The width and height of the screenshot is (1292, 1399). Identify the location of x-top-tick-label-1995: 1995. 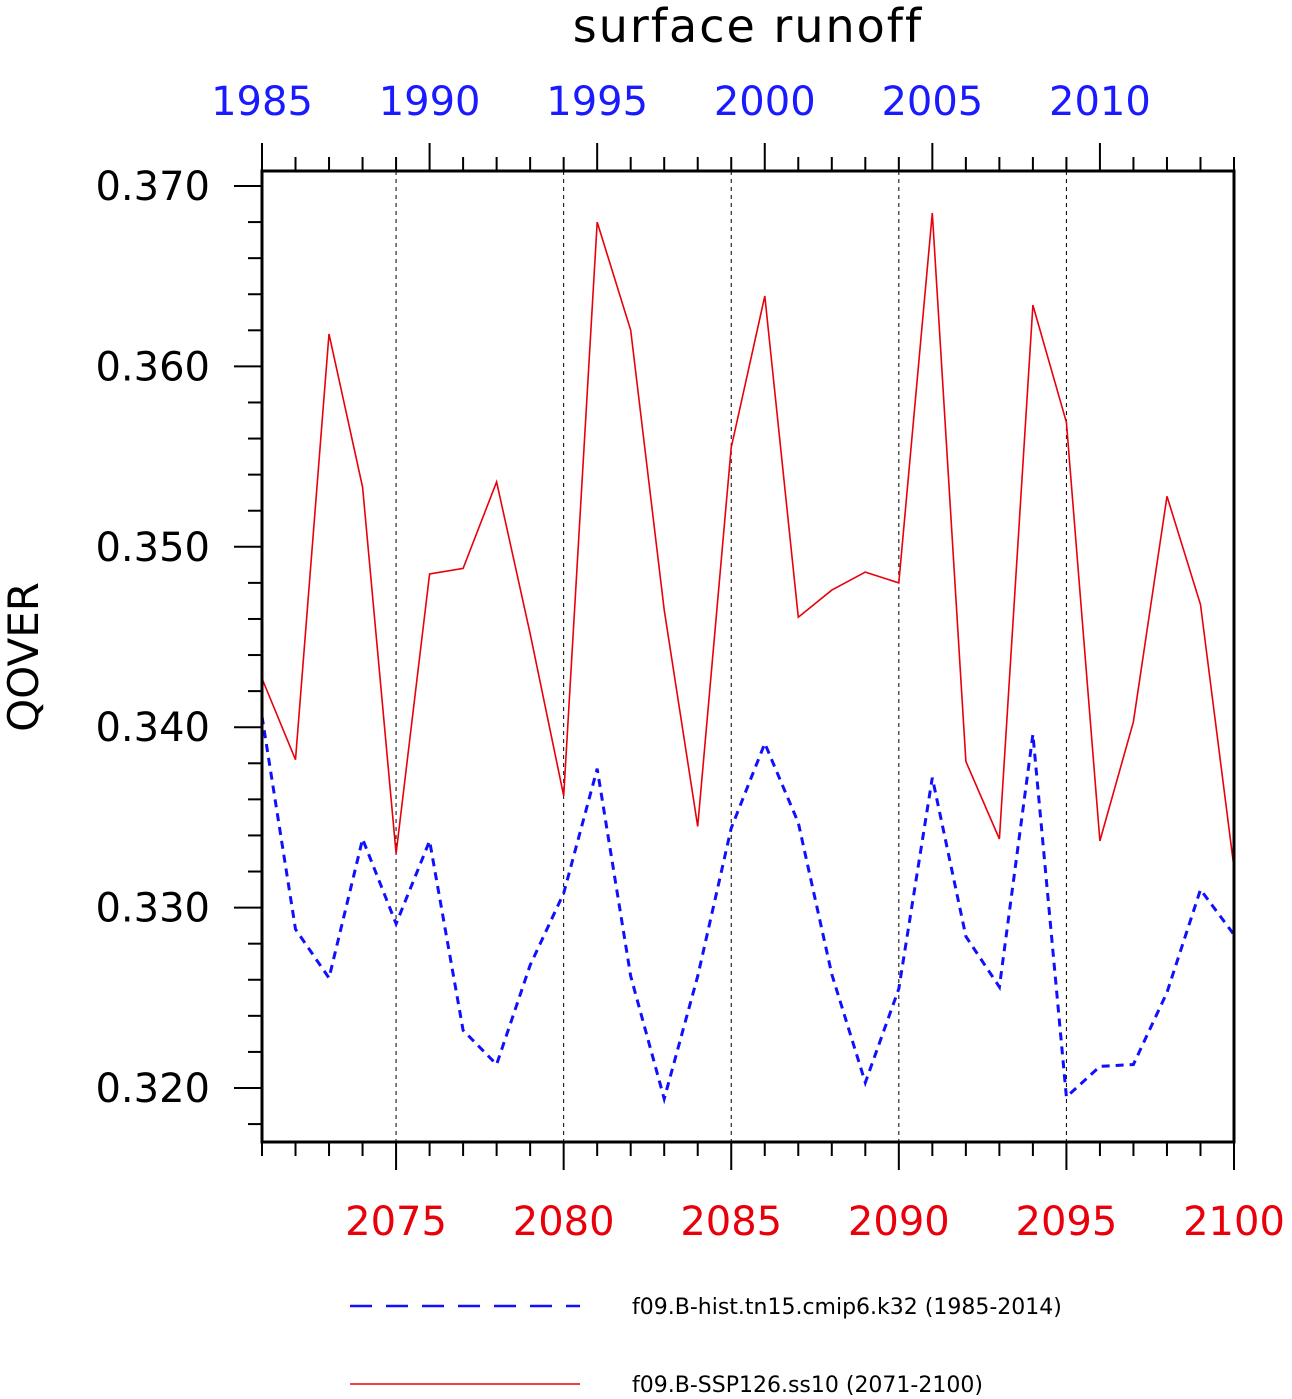
(597, 102).